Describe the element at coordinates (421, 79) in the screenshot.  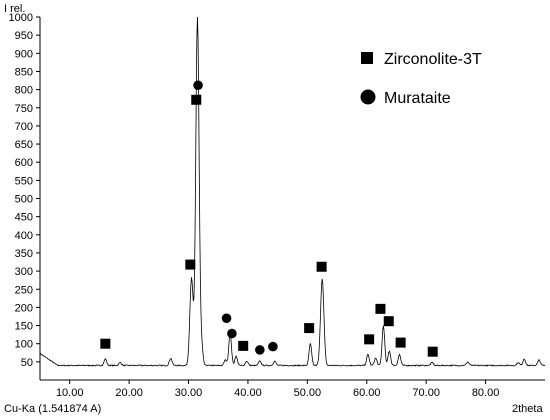
I see `legend: Zirconolite-3T Murataite` at that location.